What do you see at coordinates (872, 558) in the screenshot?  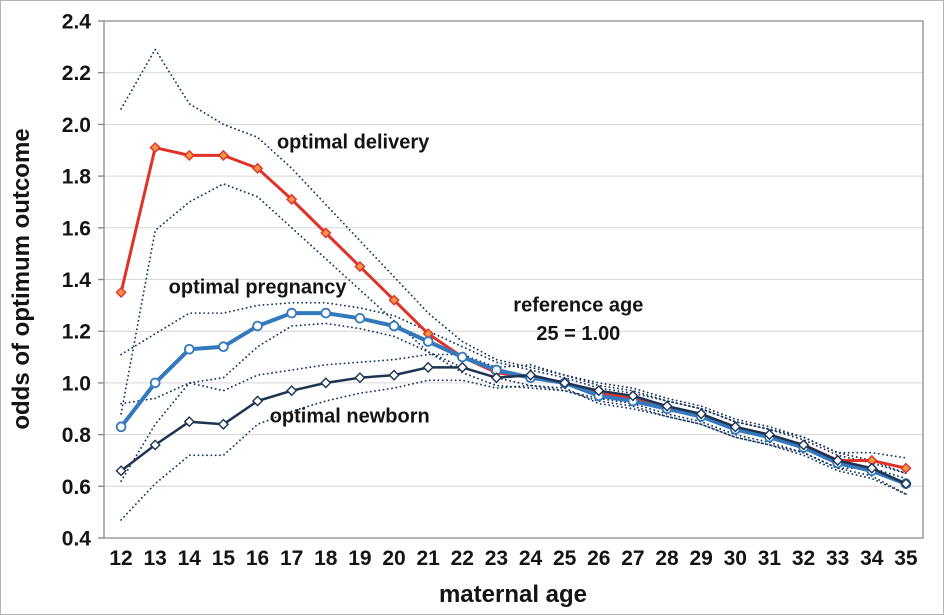 I see `x-tick-label: 34` at bounding box center [872, 558].